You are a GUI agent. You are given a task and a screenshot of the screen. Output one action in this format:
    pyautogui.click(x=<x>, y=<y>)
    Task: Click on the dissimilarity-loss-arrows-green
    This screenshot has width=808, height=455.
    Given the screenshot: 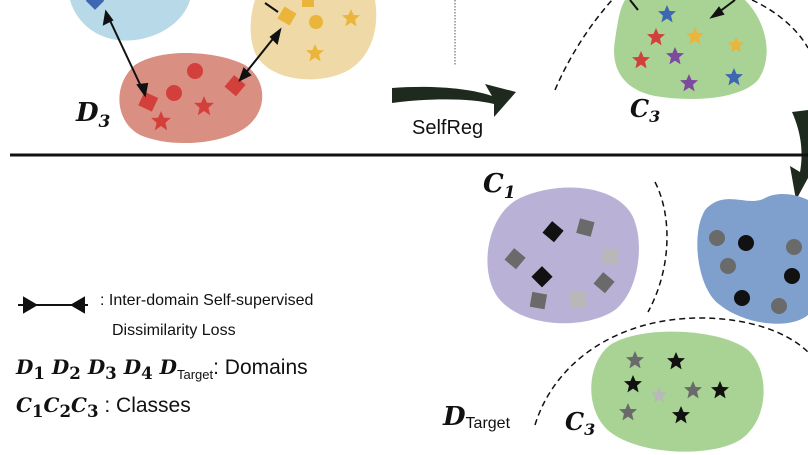 What is the action you would take?
    pyautogui.click(x=682, y=9)
    